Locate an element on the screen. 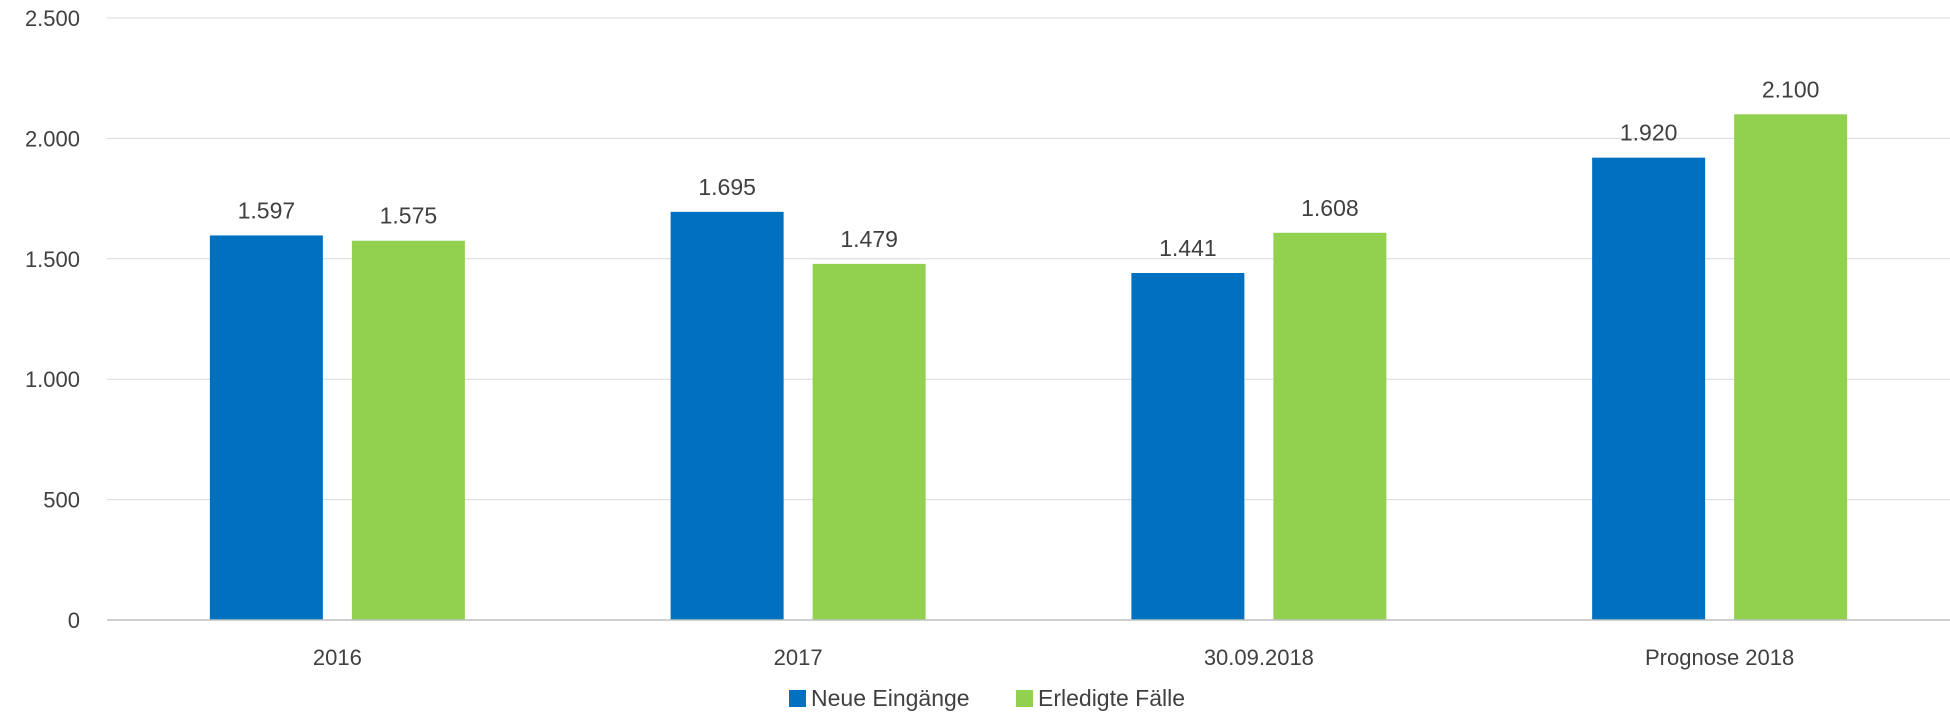  y-axis-ticks: 0 500 1.000 1.500 2.000 2.500 is located at coordinates (52, 319).